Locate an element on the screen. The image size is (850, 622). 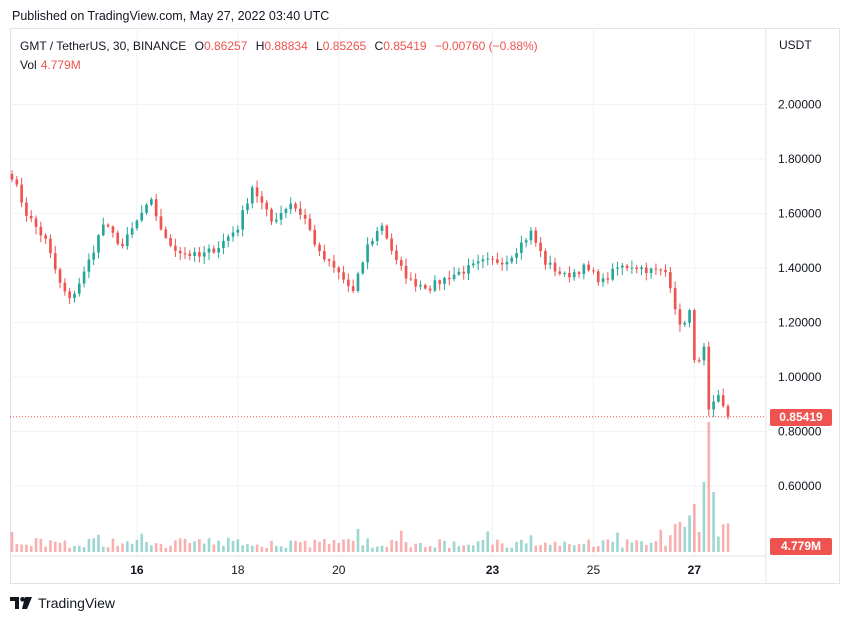
tradingview-brand: TradingView is located at coordinates (62, 603).